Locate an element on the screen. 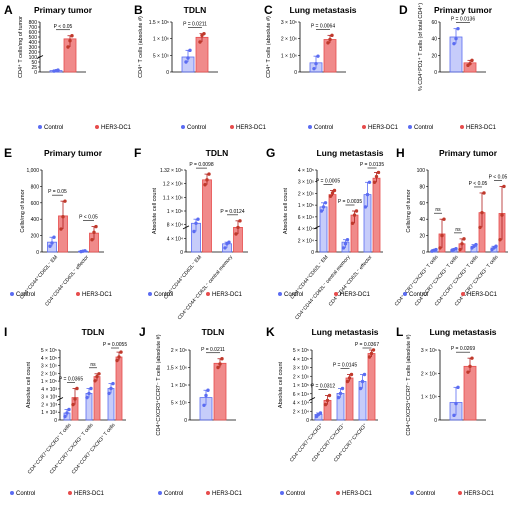 This screenshot has height=505, width=520. comparison-label: P = 0.0124 is located at coordinates (232, 212).